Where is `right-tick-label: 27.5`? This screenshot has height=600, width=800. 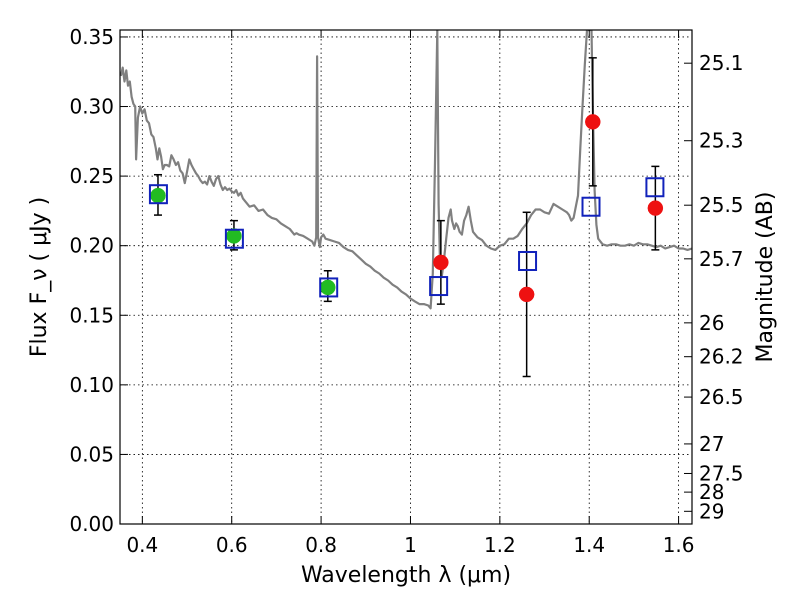 right-tick-label: 27.5 is located at coordinates (721, 473).